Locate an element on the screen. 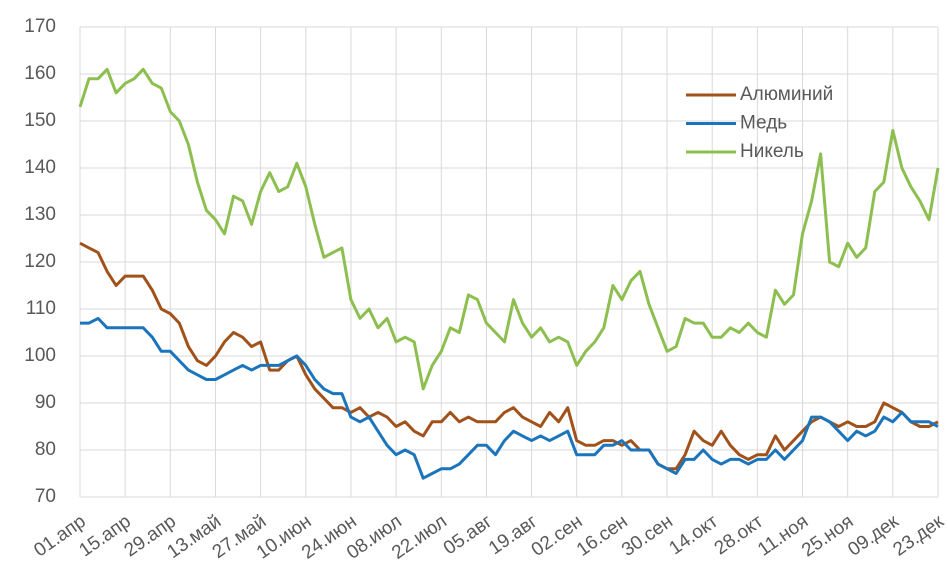 The height and width of the screenshot is (579, 948). y-tick-label: 70 is located at coordinates (45, 496).